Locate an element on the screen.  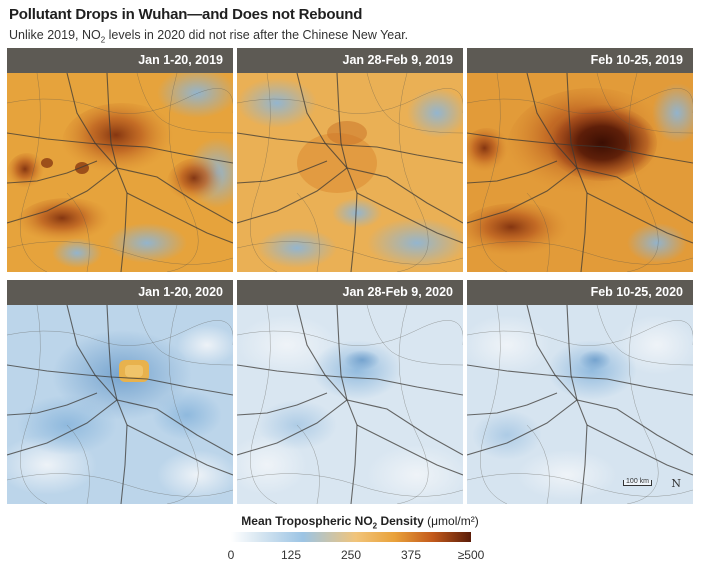
no2-map: 100 km N is located at coordinates (580, 404).